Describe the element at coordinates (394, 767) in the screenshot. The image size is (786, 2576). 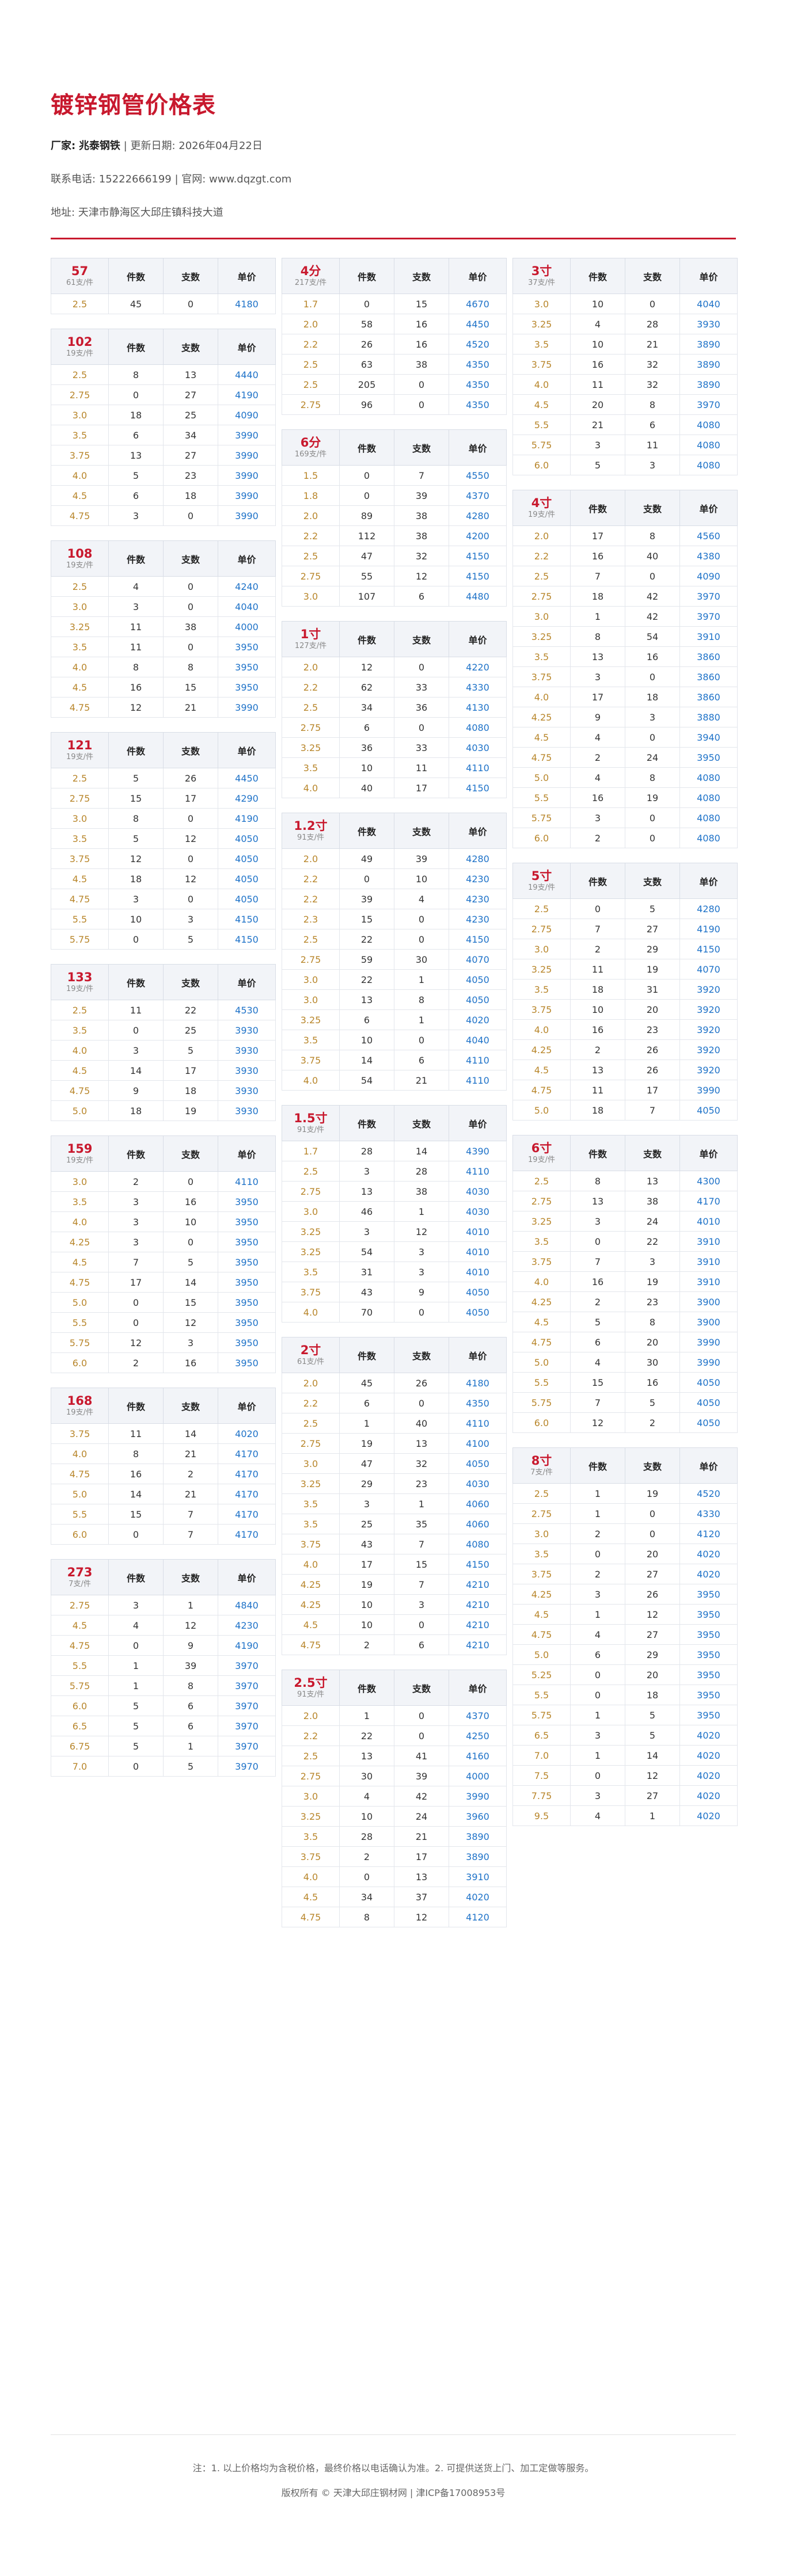
I see `table-row: 3.5 10 11 4110` at that location.